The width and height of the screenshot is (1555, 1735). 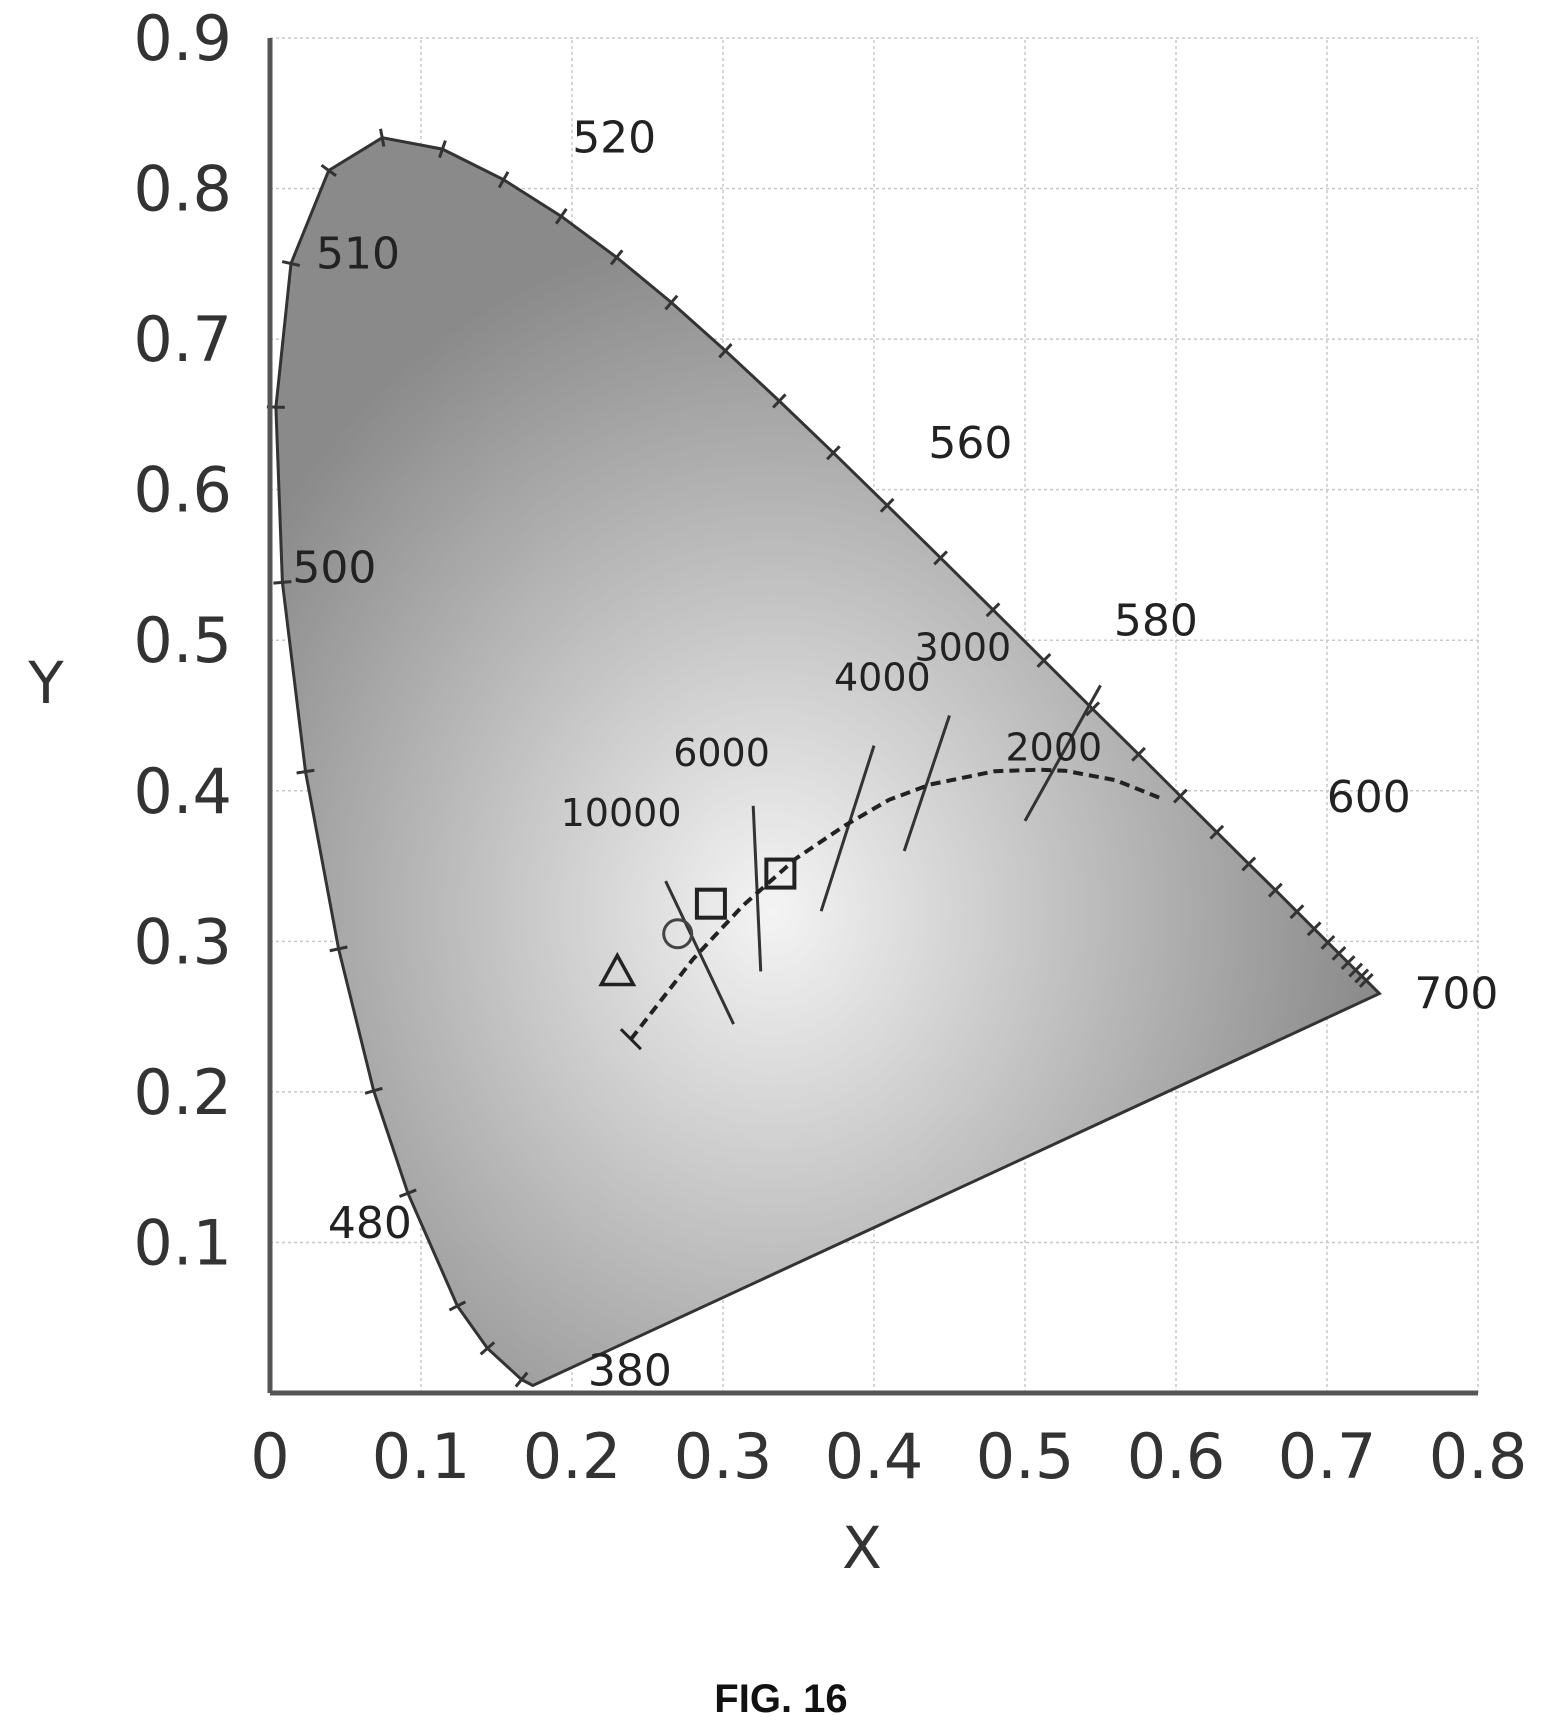 I want to click on wavelength-label: 600, so click(x=1369, y=797).